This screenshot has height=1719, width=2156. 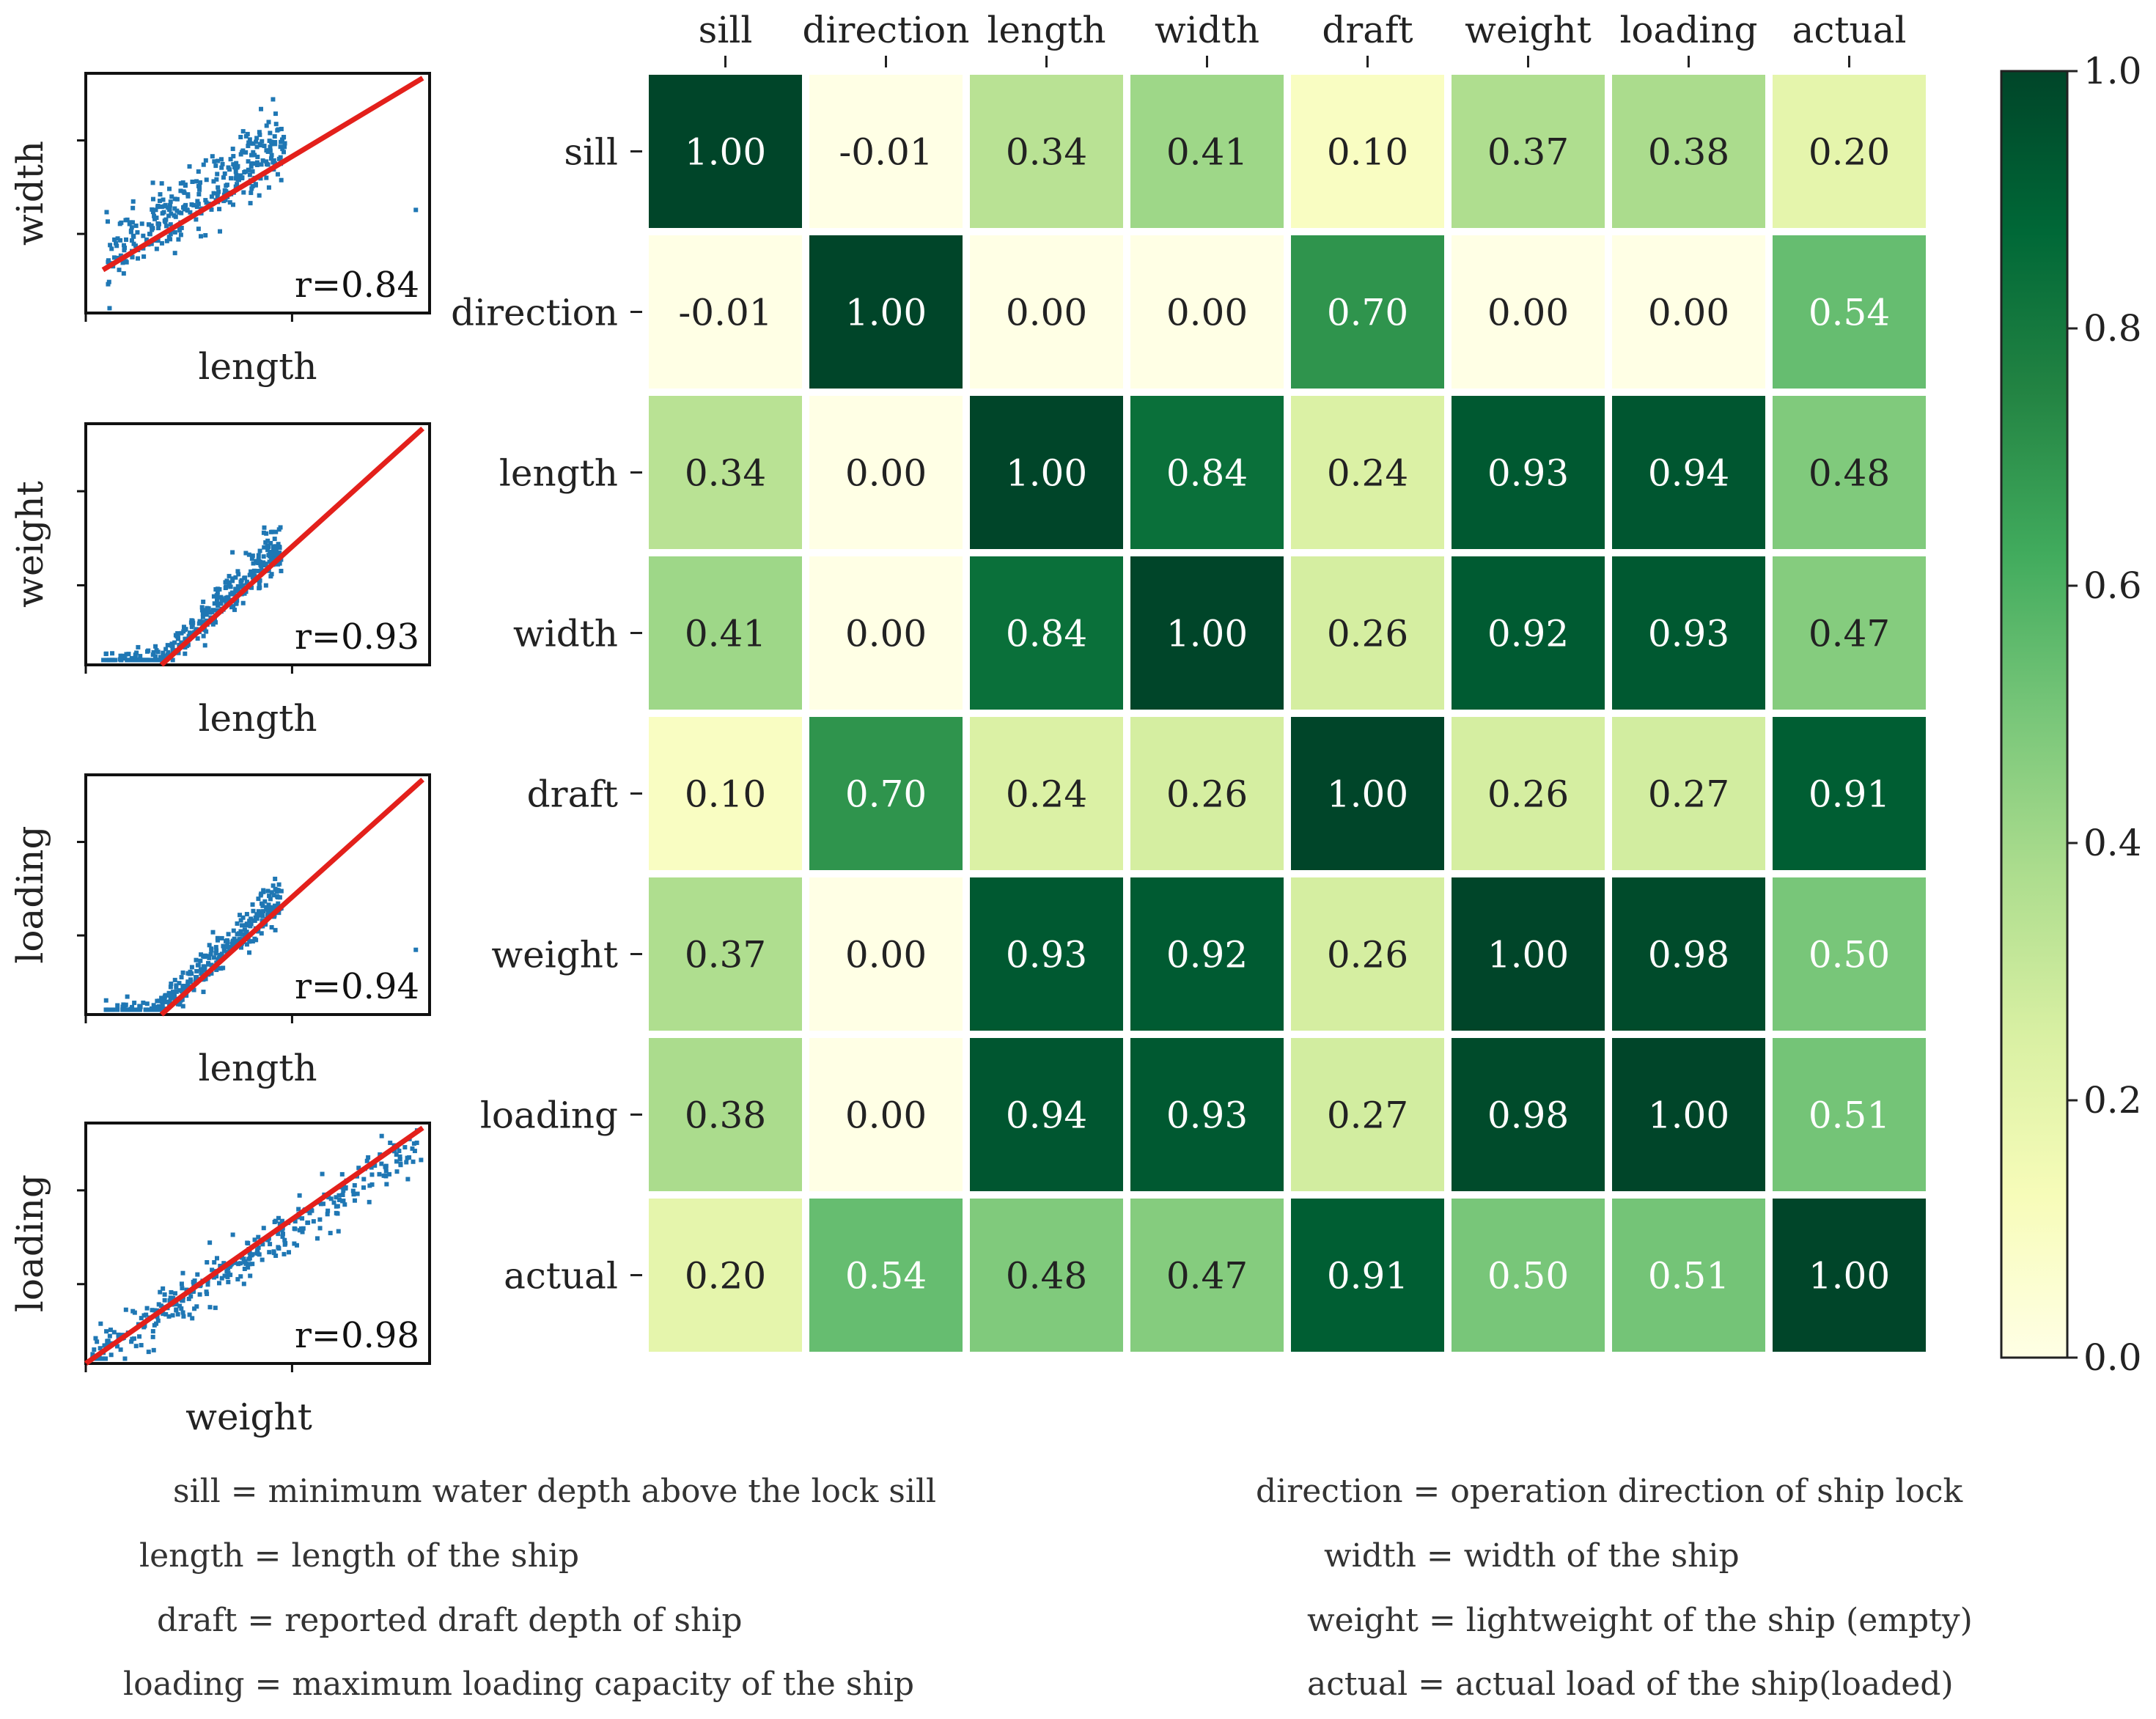 I want to click on heatmap-cell-value: 0.47, so click(x=1207, y=1276).